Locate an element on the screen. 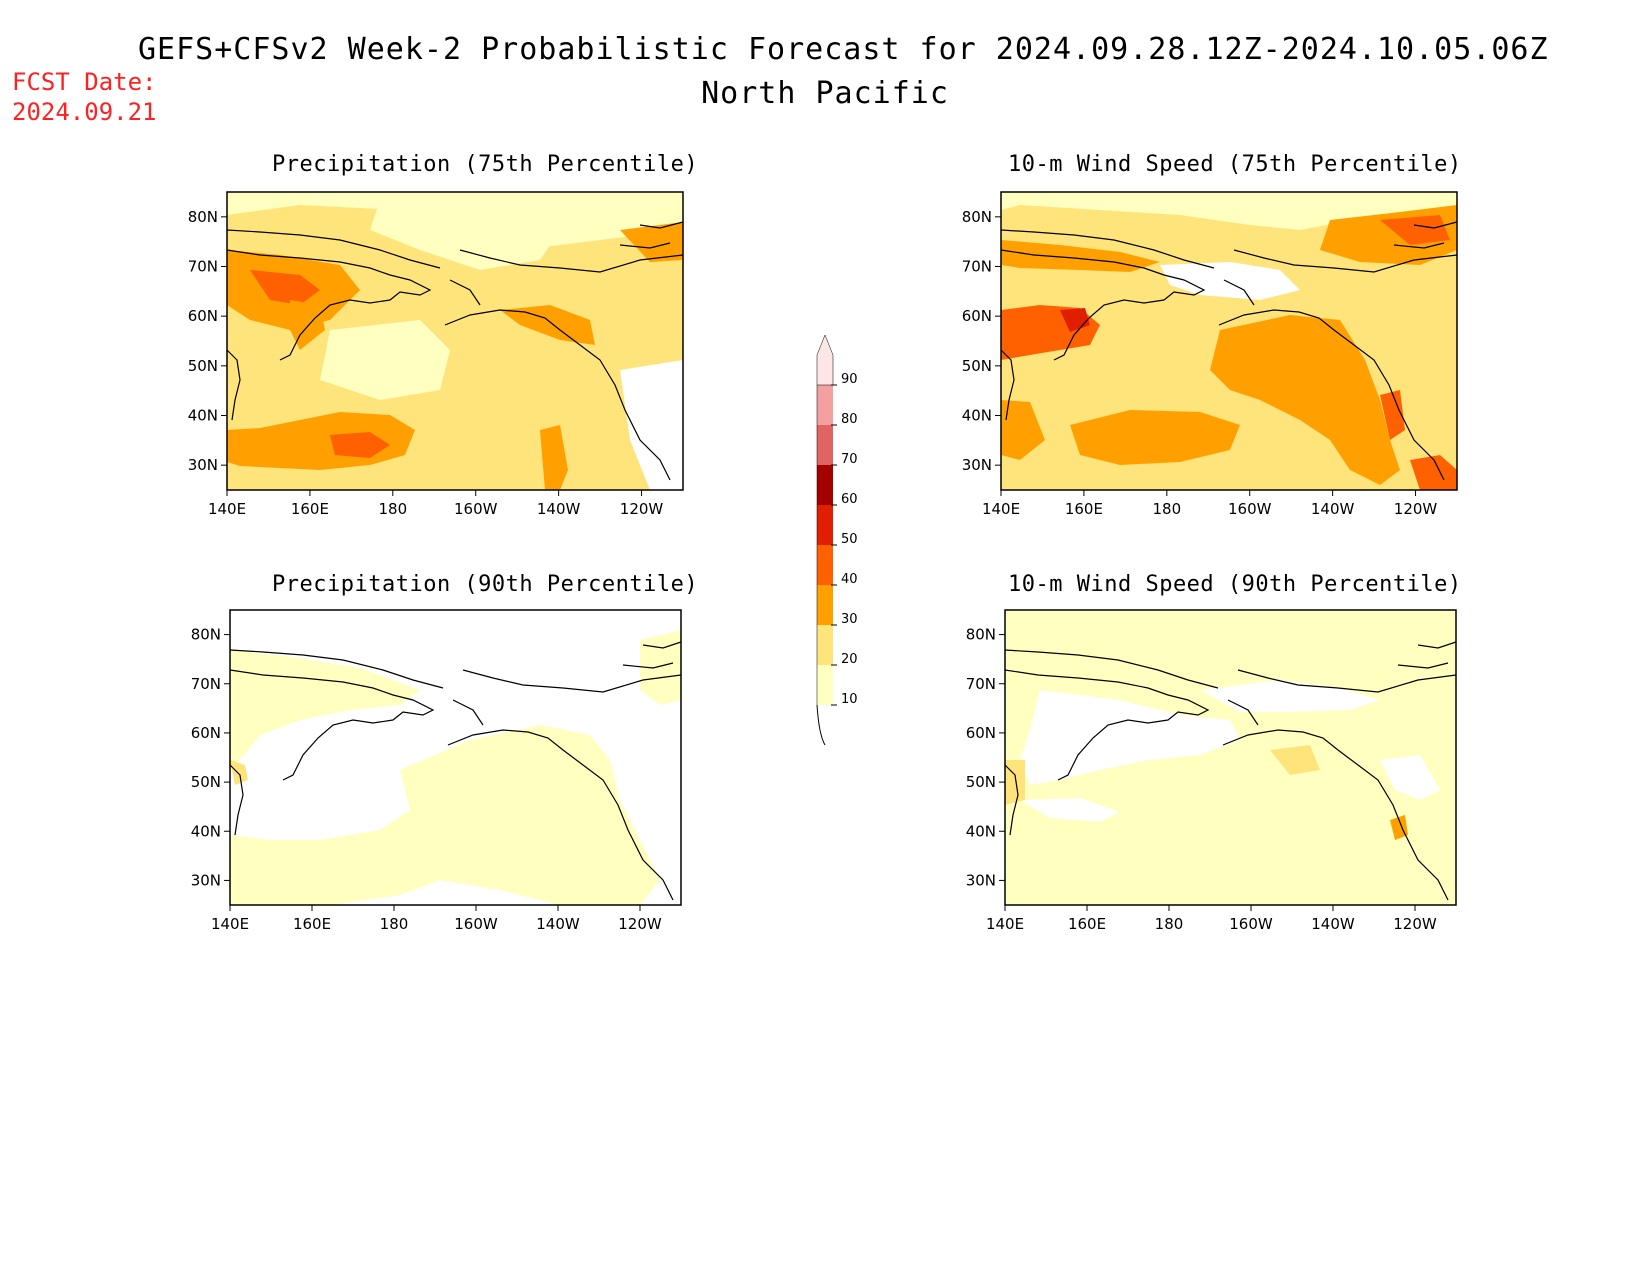 The width and height of the screenshot is (1650, 1275). colorbar-level-label: 80 is located at coordinates (849, 419).